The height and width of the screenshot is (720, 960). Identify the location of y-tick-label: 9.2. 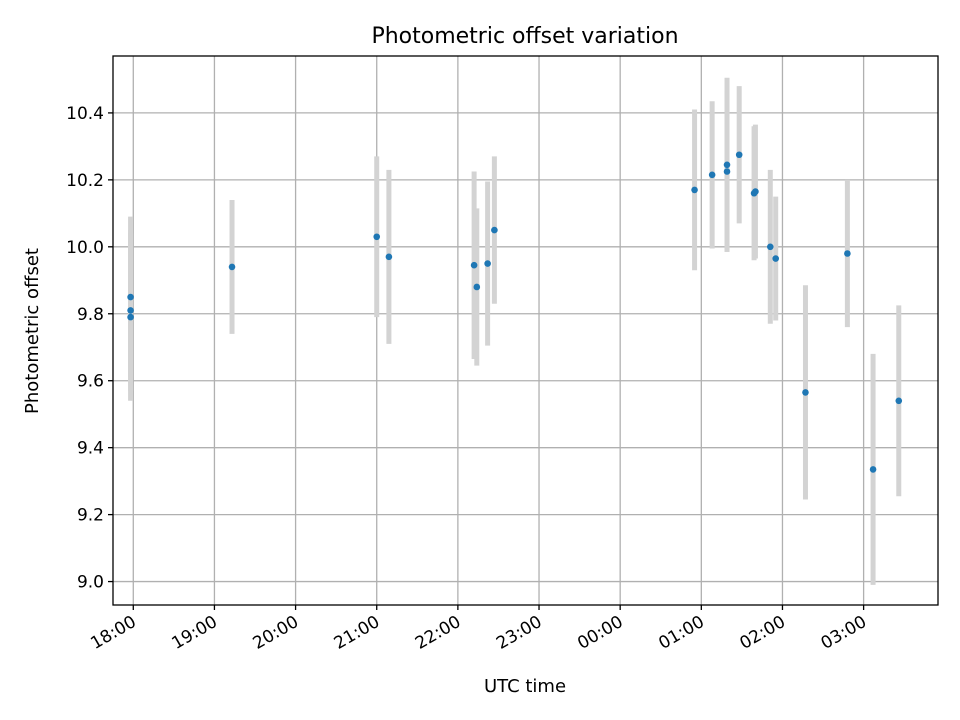
(90, 516).